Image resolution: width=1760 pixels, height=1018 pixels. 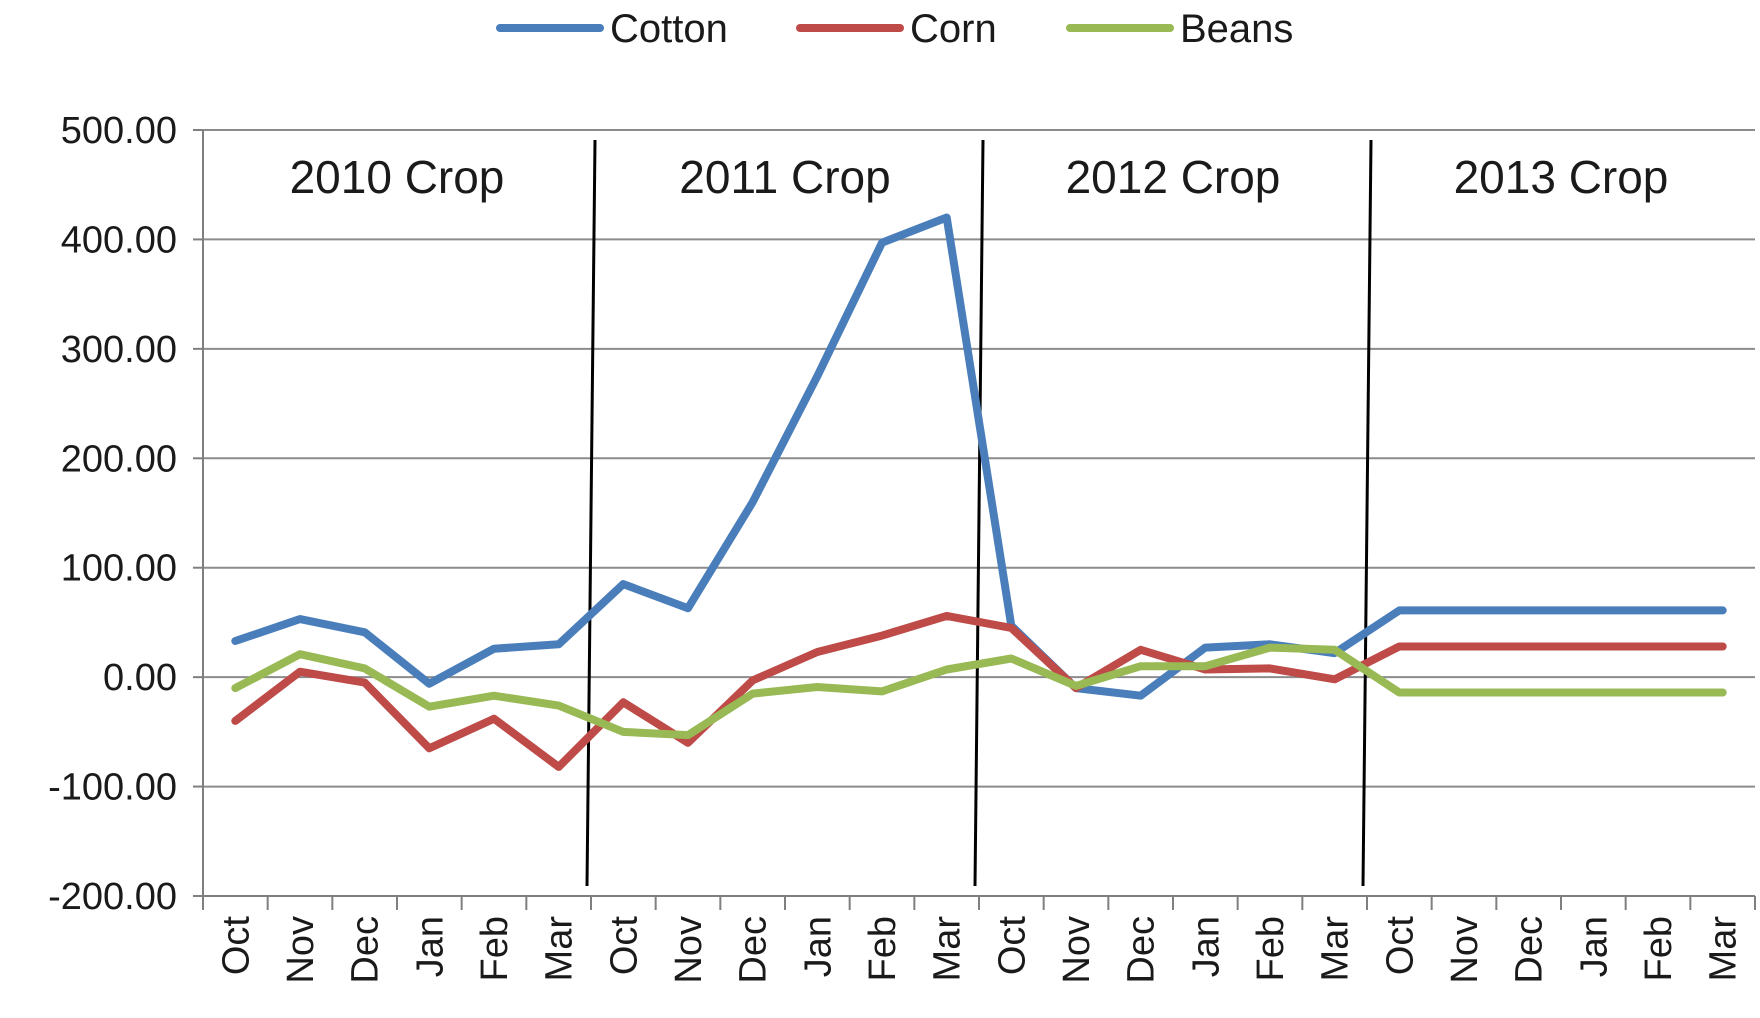 I want to click on legend-label-beans: Beans, so click(x=1236, y=29).